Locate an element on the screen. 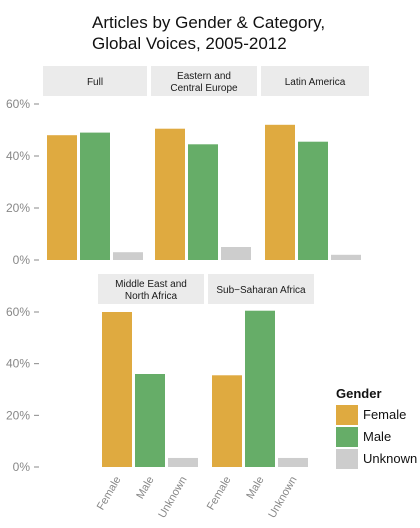 The width and height of the screenshot is (420, 528). legend-entry: Female is located at coordinates (384, 414).